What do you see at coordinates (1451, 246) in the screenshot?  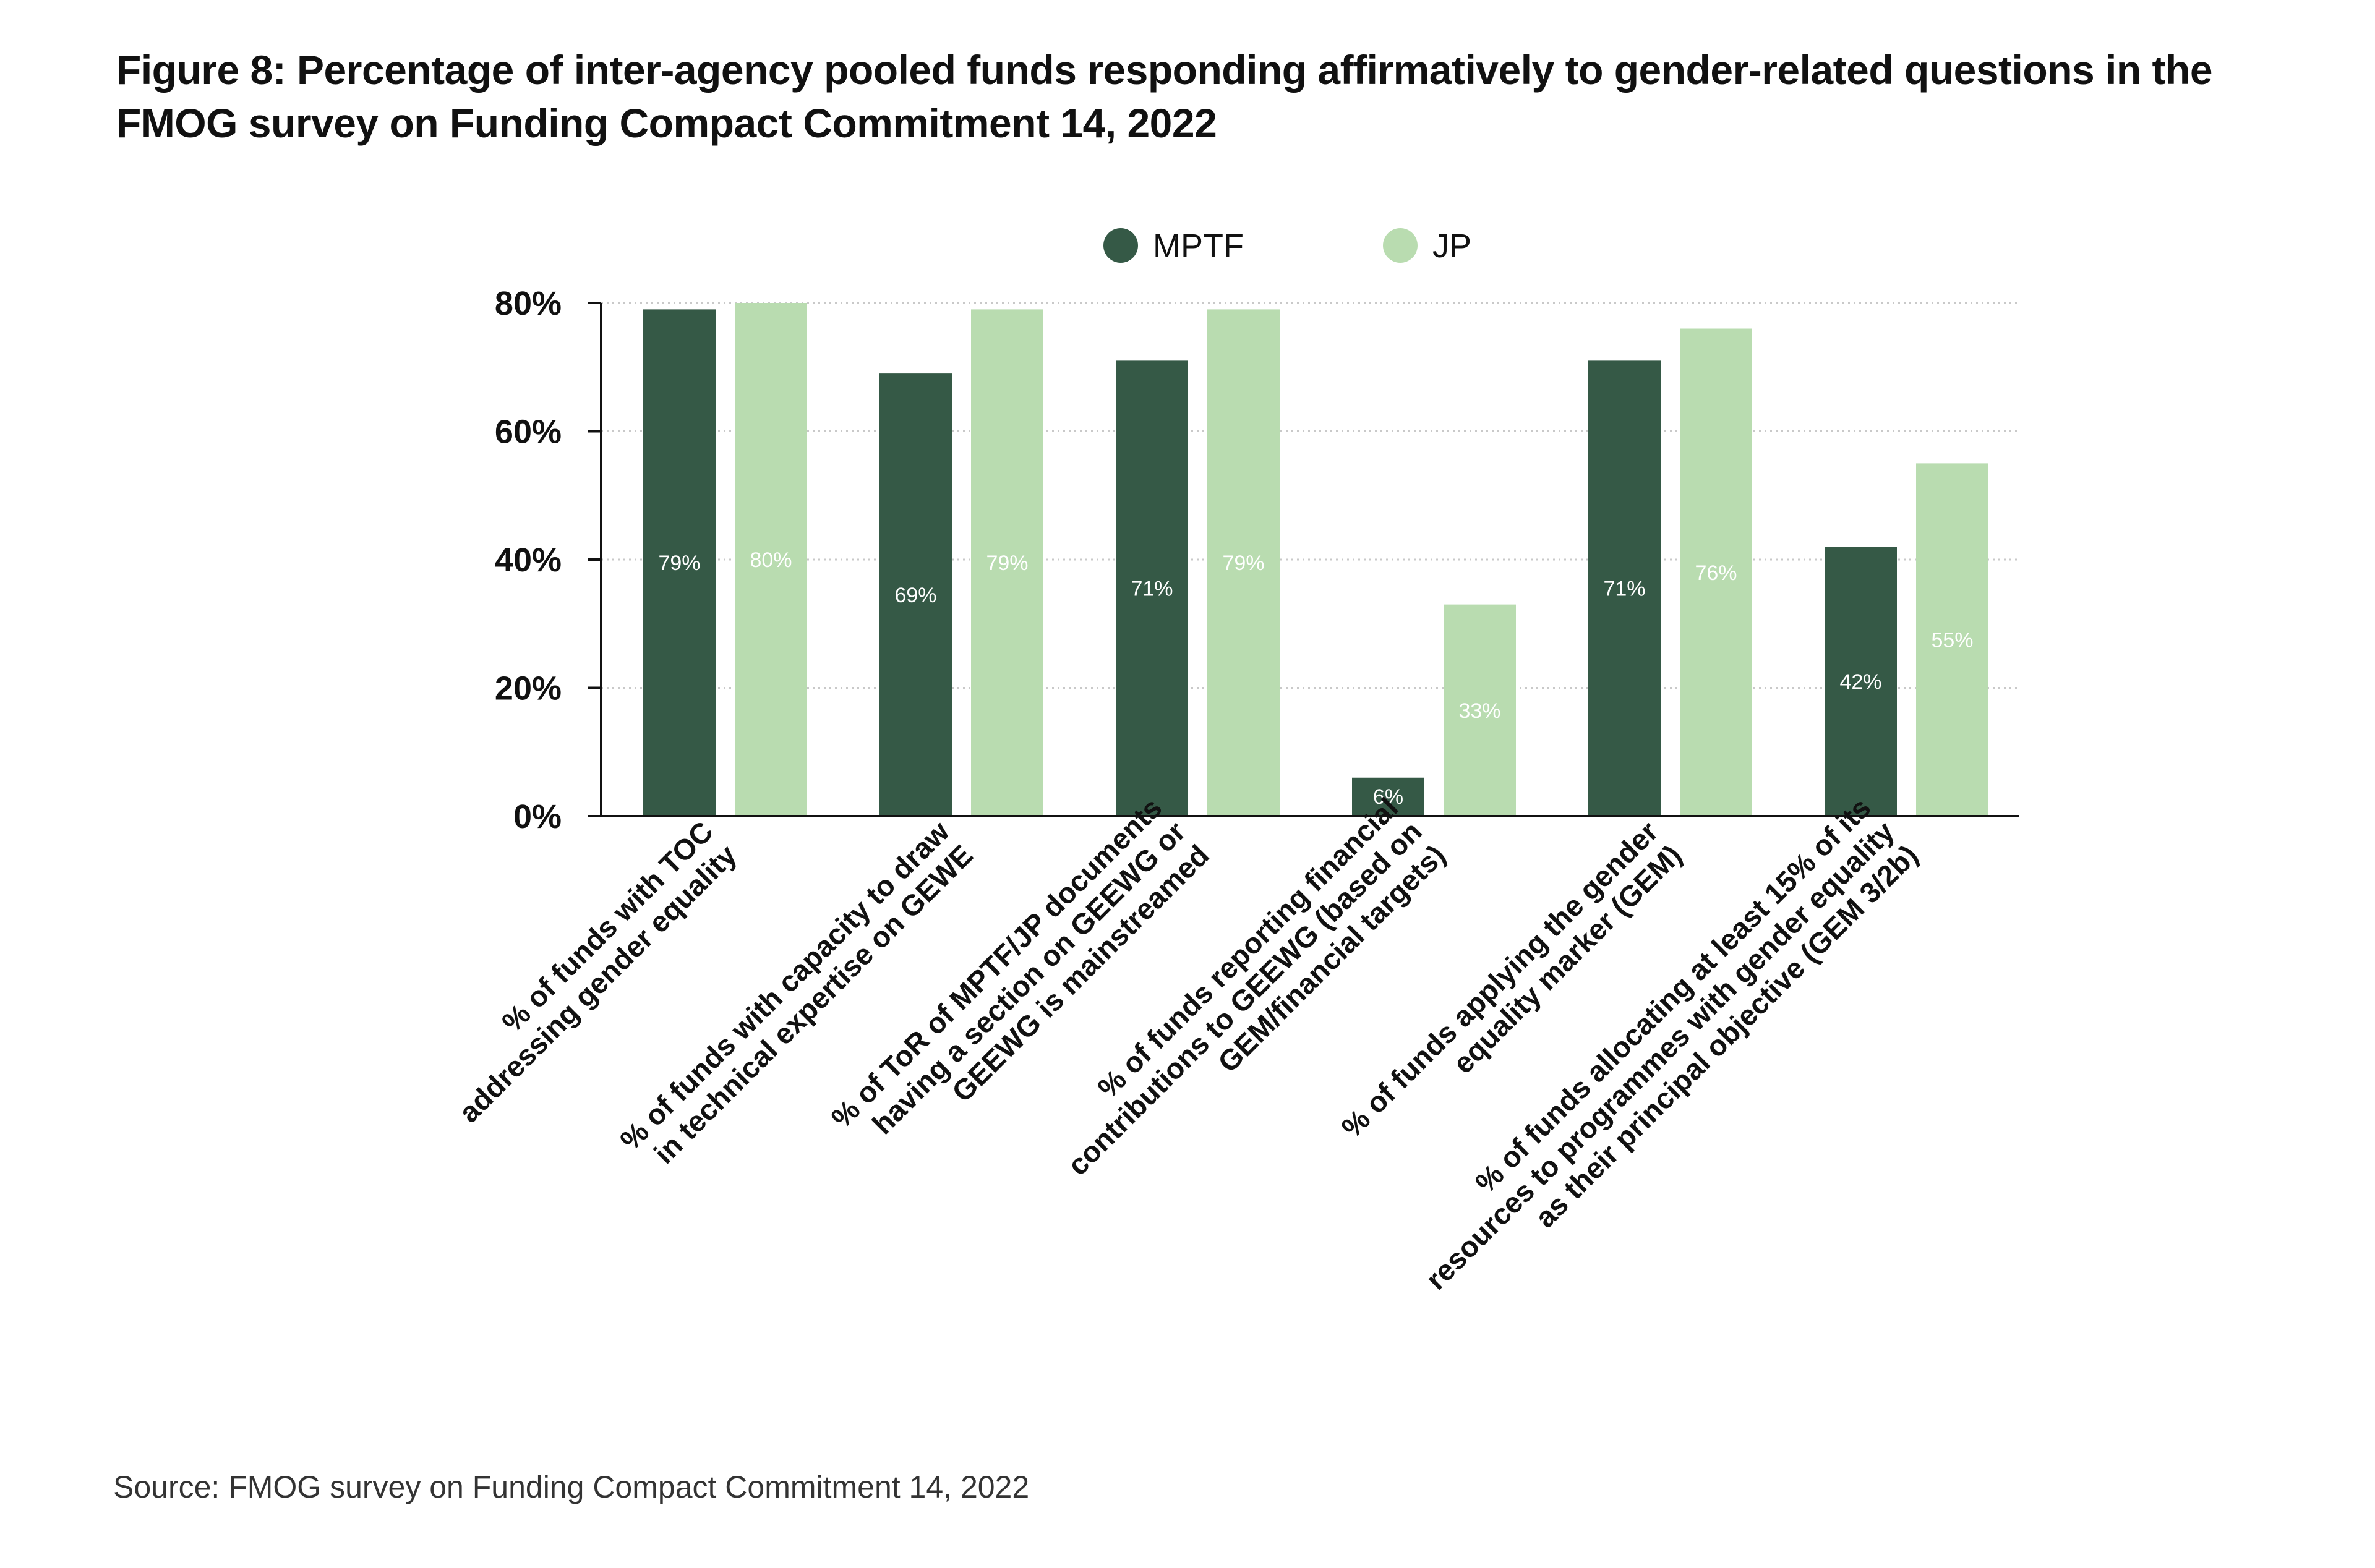 I see `legend-label-jp: JP` at bounding box center [1451, 246].